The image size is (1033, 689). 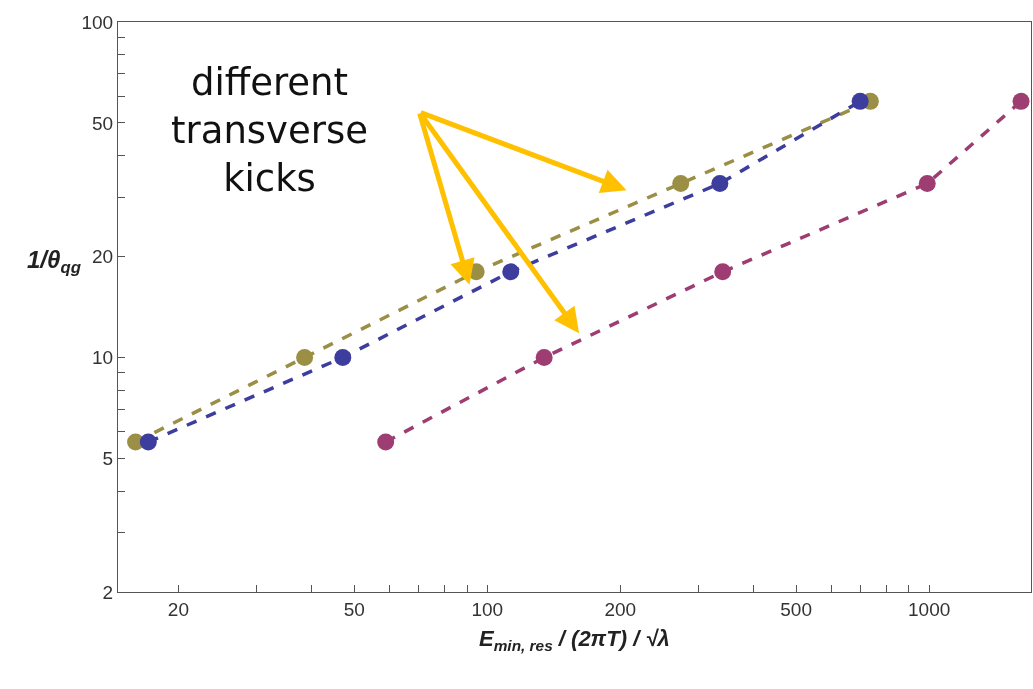 What do you see at coordinates (354, 609) in the screenshot?
I see `x-tick-label: 50` at bounding box center [354, 609].